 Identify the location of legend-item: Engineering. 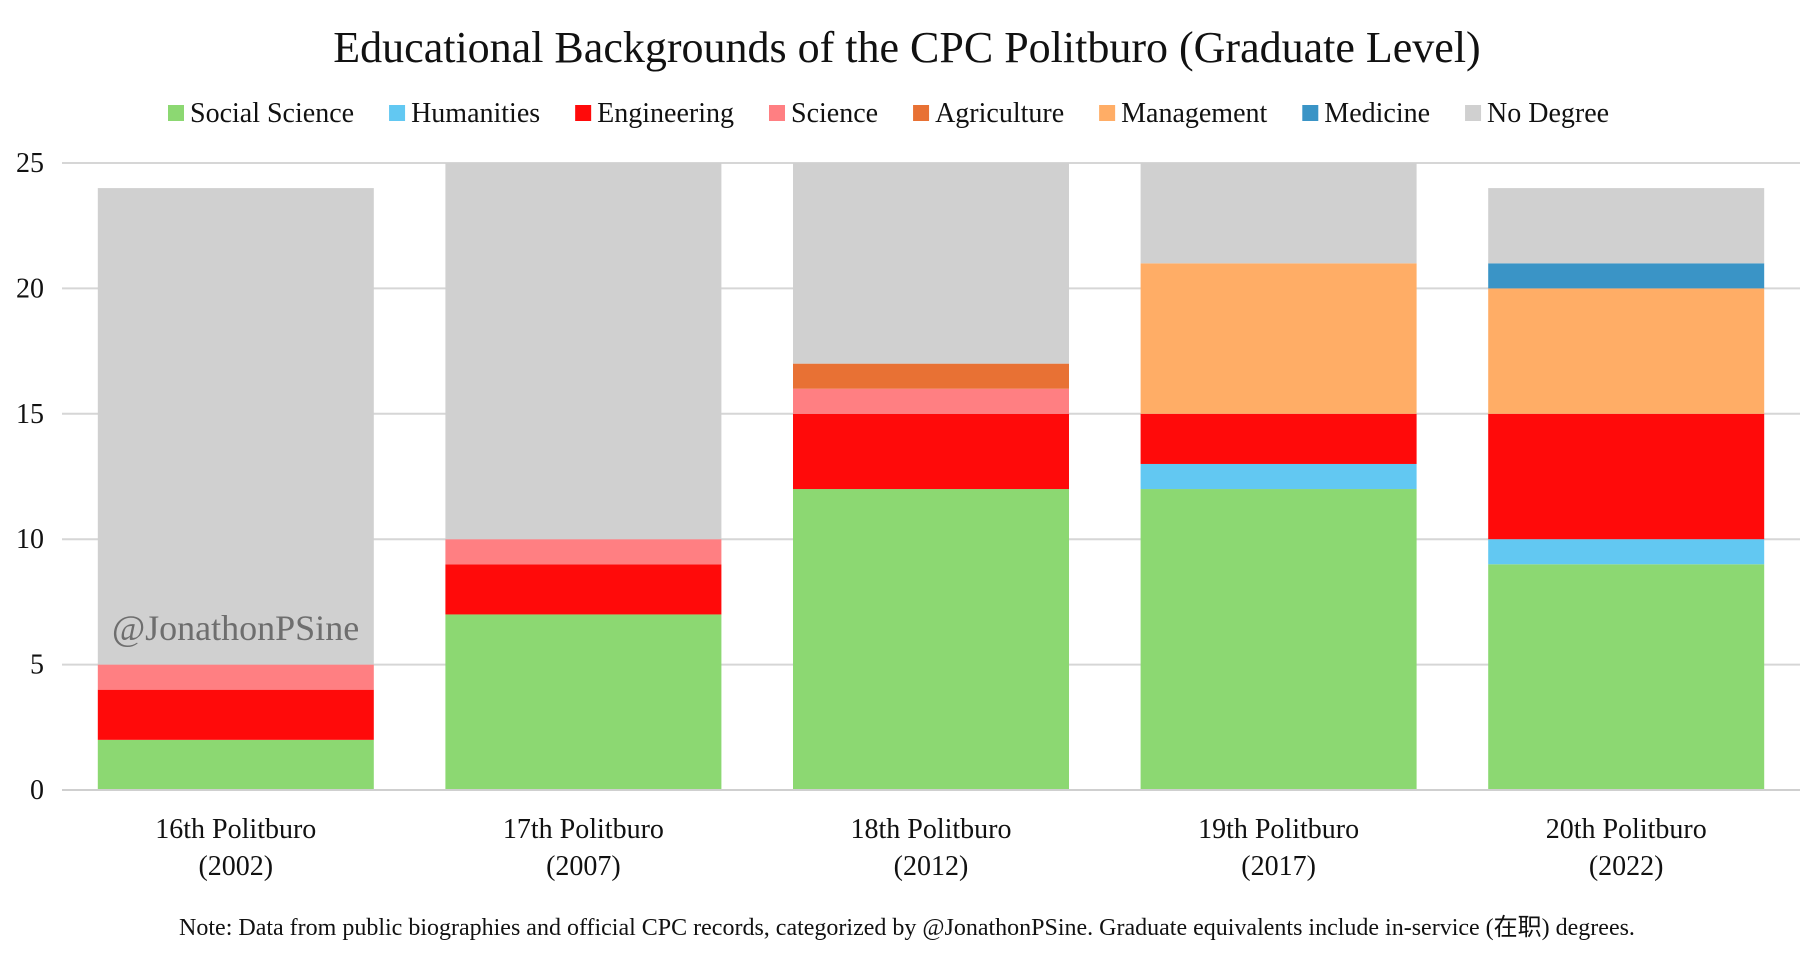
(654, 113).